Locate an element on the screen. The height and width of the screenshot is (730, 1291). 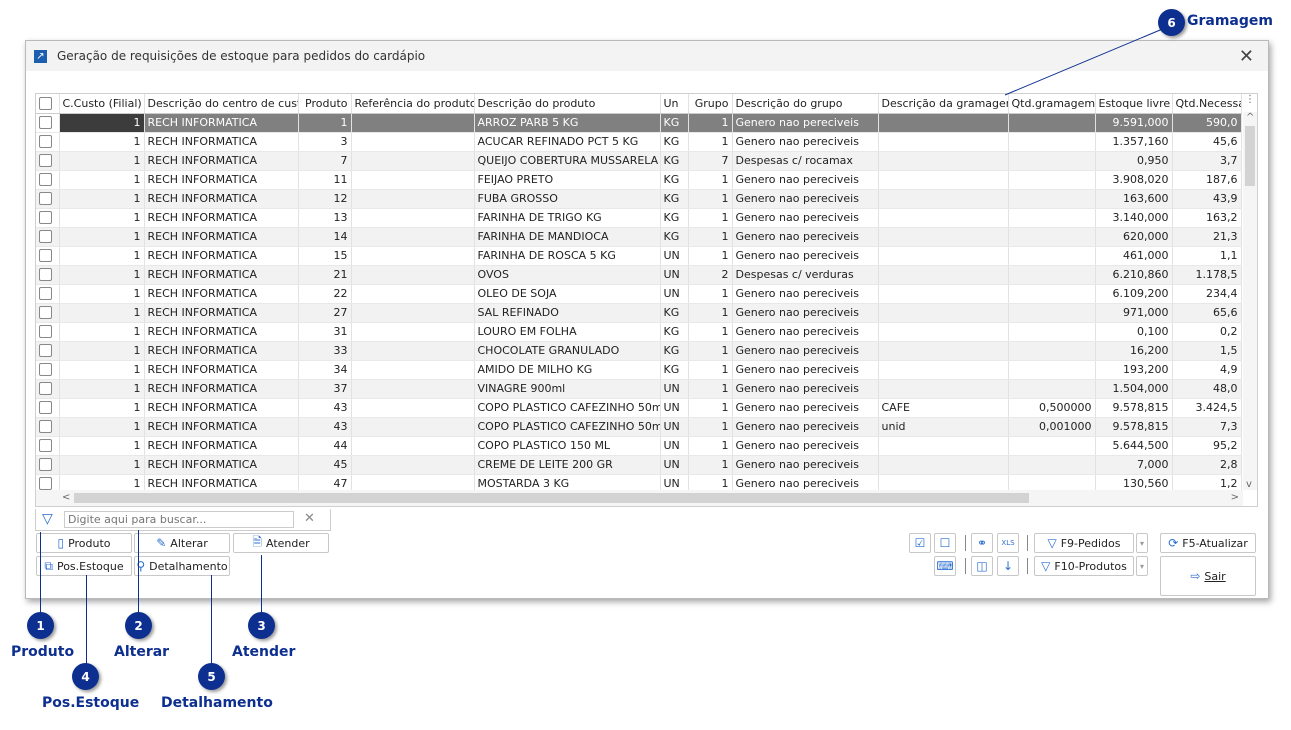
f5-atualizar-button: ⟳ F5-Atualizar is located at coordinates (1208, 543).